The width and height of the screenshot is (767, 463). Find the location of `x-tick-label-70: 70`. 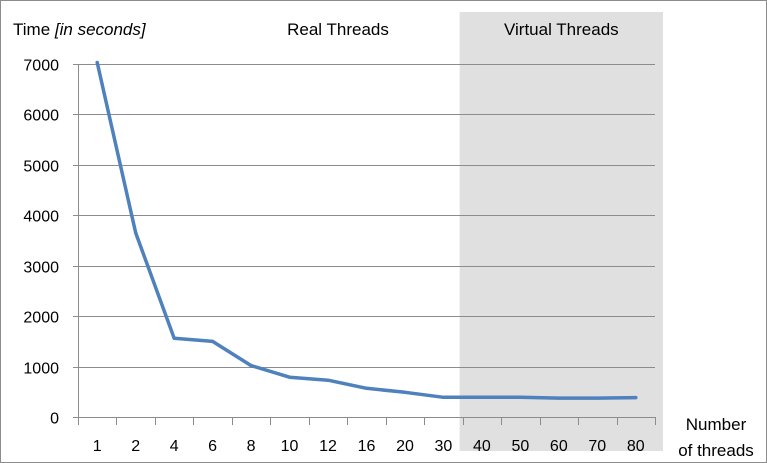

x-tick-label-70: 70 is located at coordinates (597, 446).